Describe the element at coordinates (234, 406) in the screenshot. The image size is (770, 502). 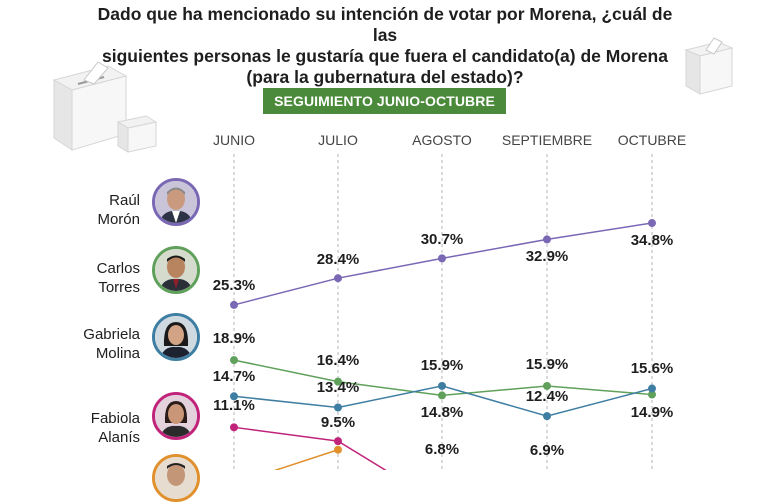
I see `value-label-fabiola-junio: 11.1%` at that location.